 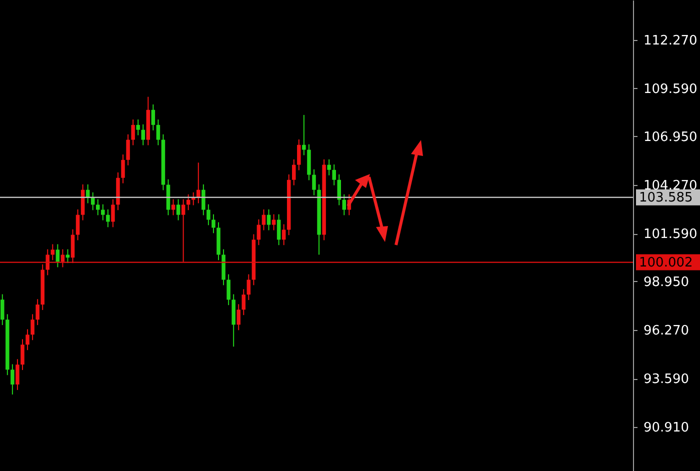 I want to click on y-tick-label: 98.950, so click(x=666, y=282).